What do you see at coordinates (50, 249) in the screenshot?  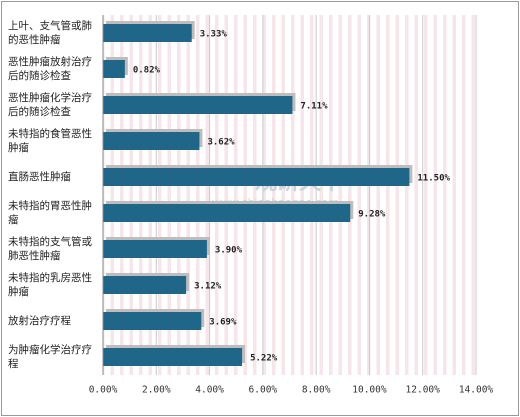 I see `y-tick-label: 未特指的支气管或肺恶性肿瘤` at bounding box center [50, 249].